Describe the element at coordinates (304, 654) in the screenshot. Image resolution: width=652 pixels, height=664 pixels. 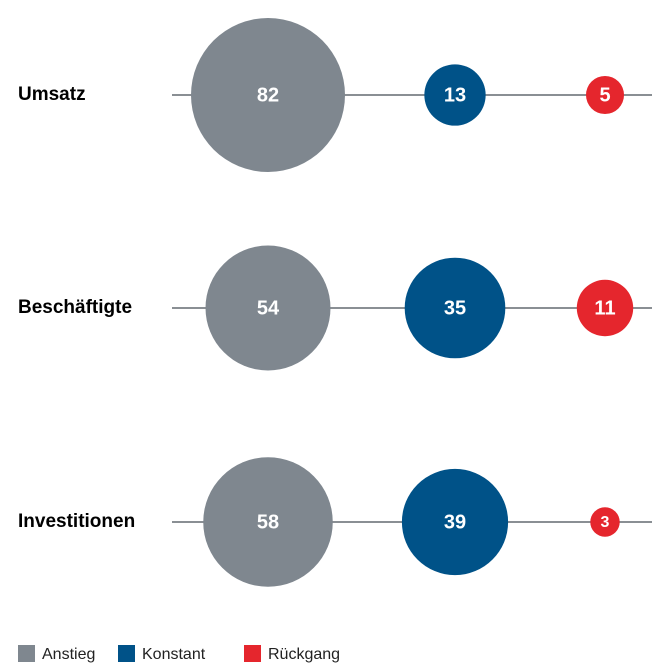
I see `legend-label: Rückgang` at that location.